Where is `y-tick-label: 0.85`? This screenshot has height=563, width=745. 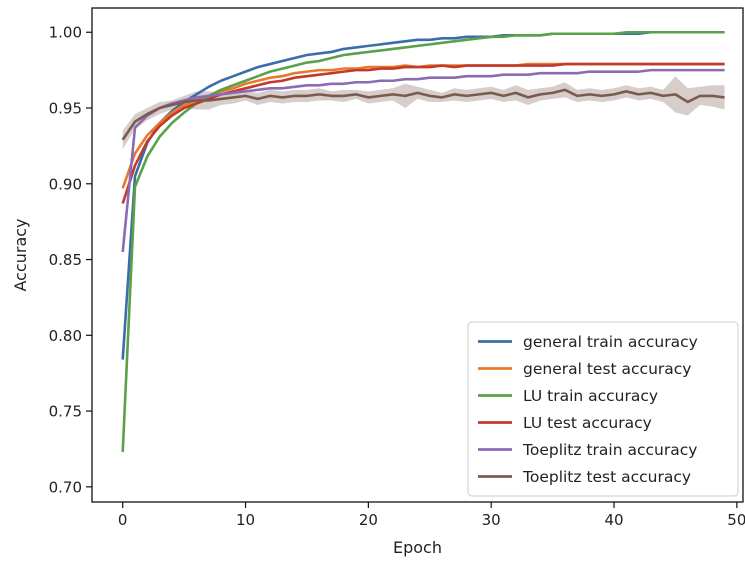 y-tick-label: 0.85 is located at coordinates (65, 260).